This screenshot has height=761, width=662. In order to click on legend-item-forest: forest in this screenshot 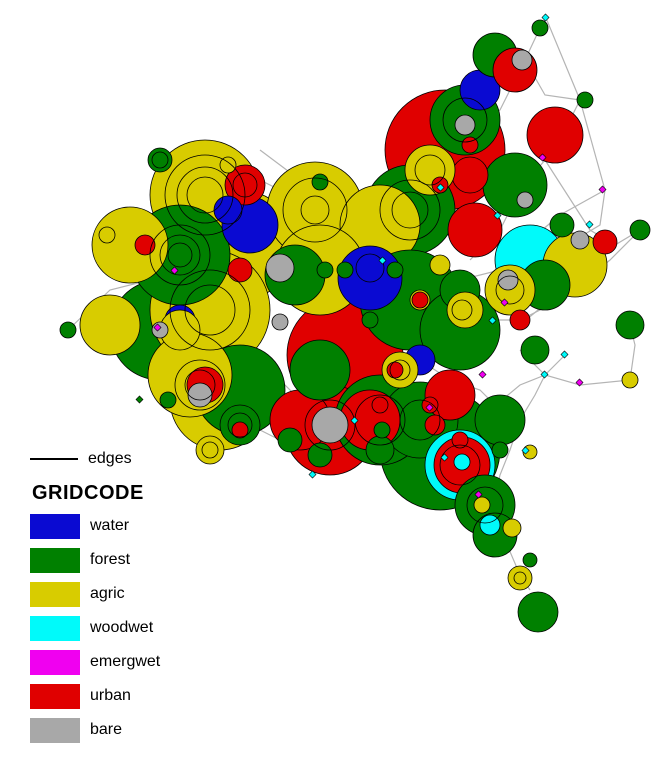, I will do `click(130, 561)`.